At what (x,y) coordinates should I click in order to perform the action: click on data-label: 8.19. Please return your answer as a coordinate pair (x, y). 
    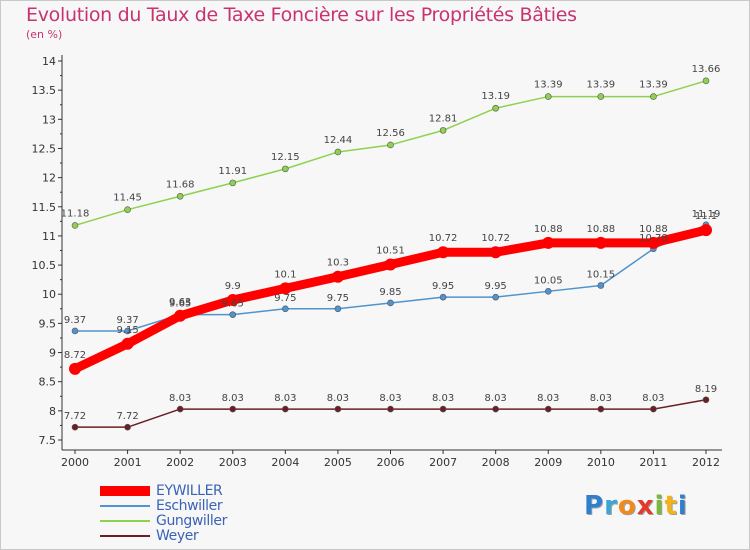
    Looking at the image, I should click on (706, 389).